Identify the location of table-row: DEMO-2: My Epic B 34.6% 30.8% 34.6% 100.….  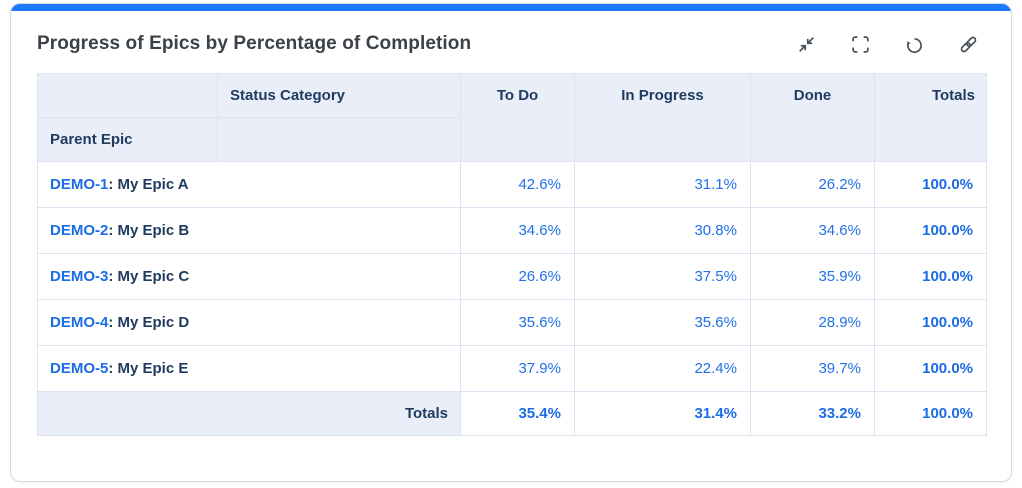
(512, 230).